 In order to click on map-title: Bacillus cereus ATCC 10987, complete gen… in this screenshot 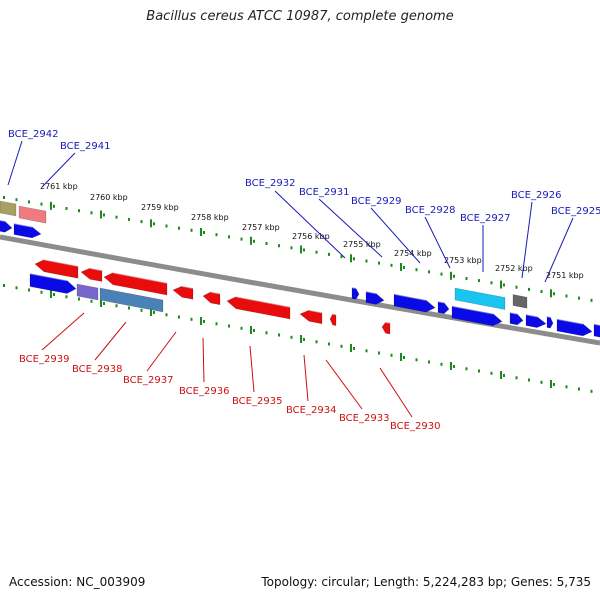, I will do `click(300, 16)`.